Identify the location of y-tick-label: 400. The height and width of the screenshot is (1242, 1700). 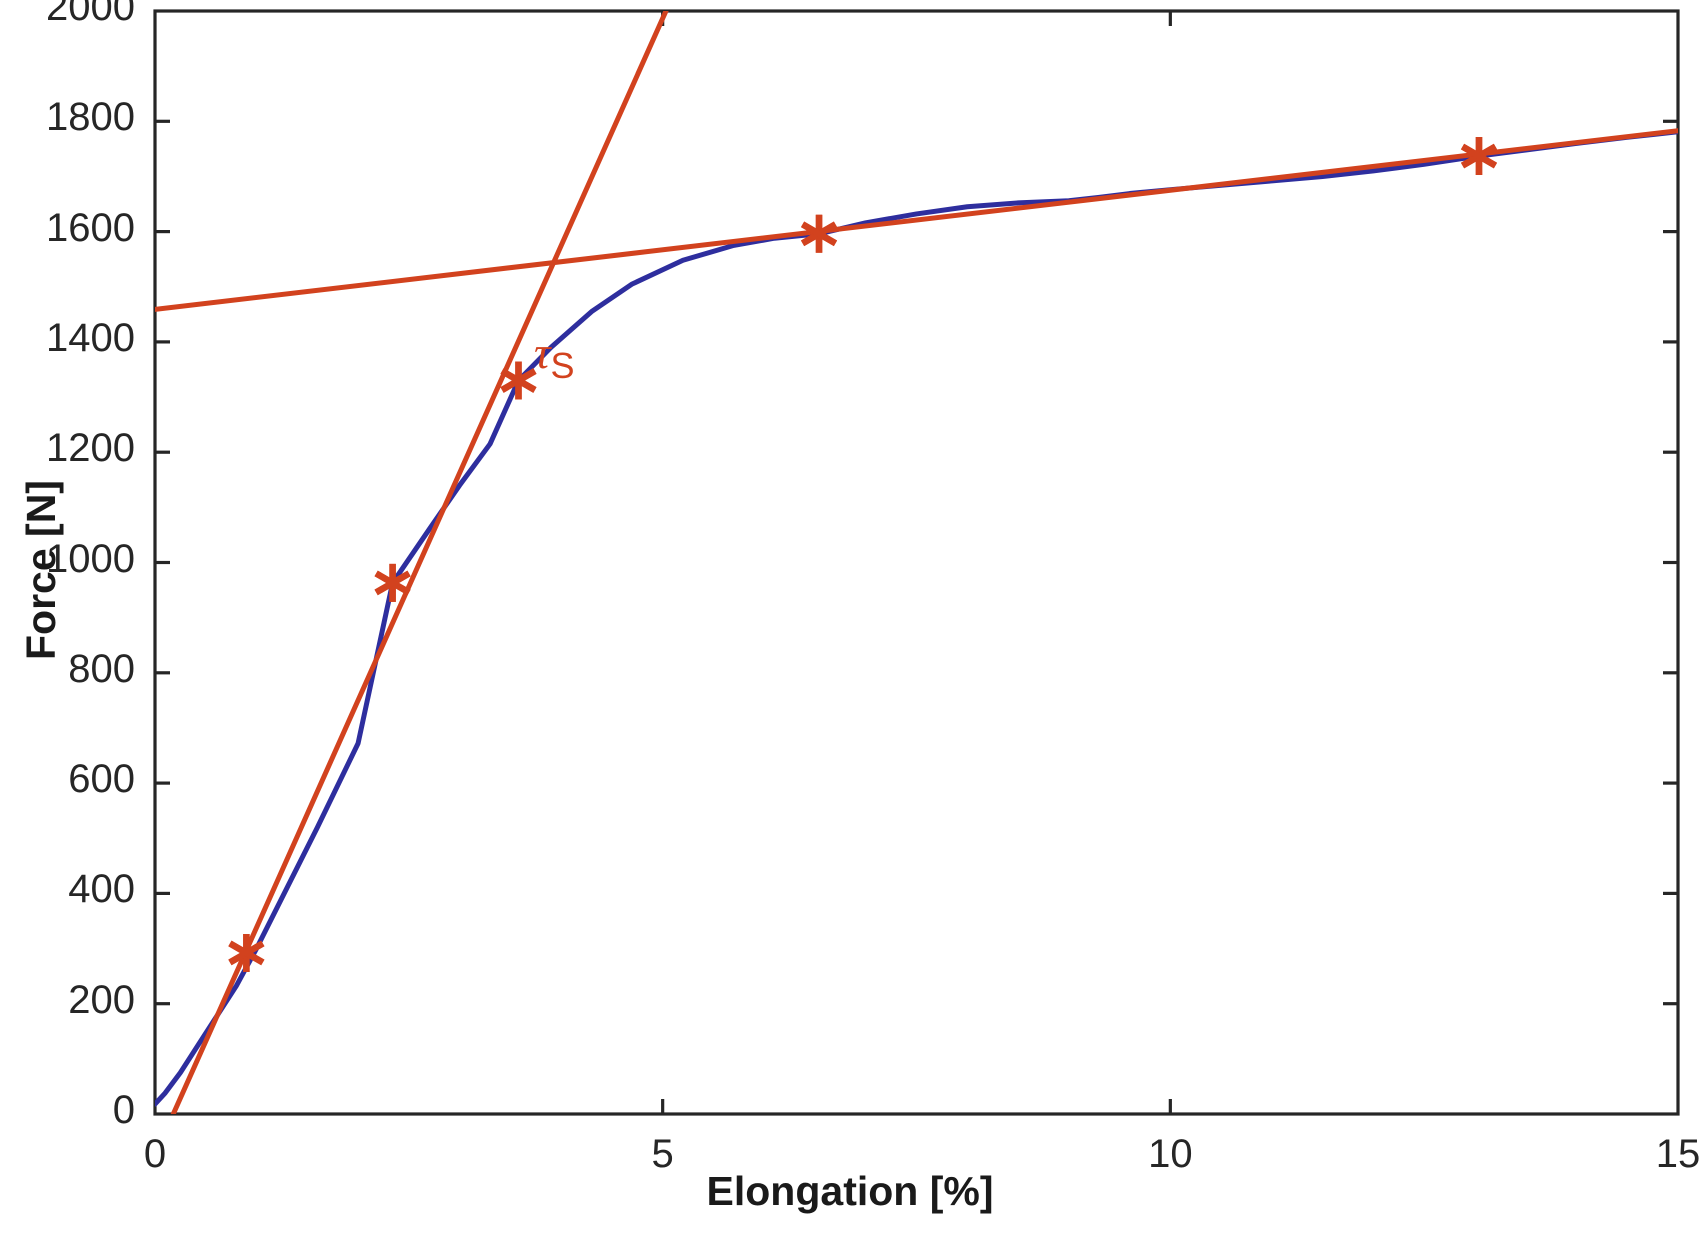
(101, 889).